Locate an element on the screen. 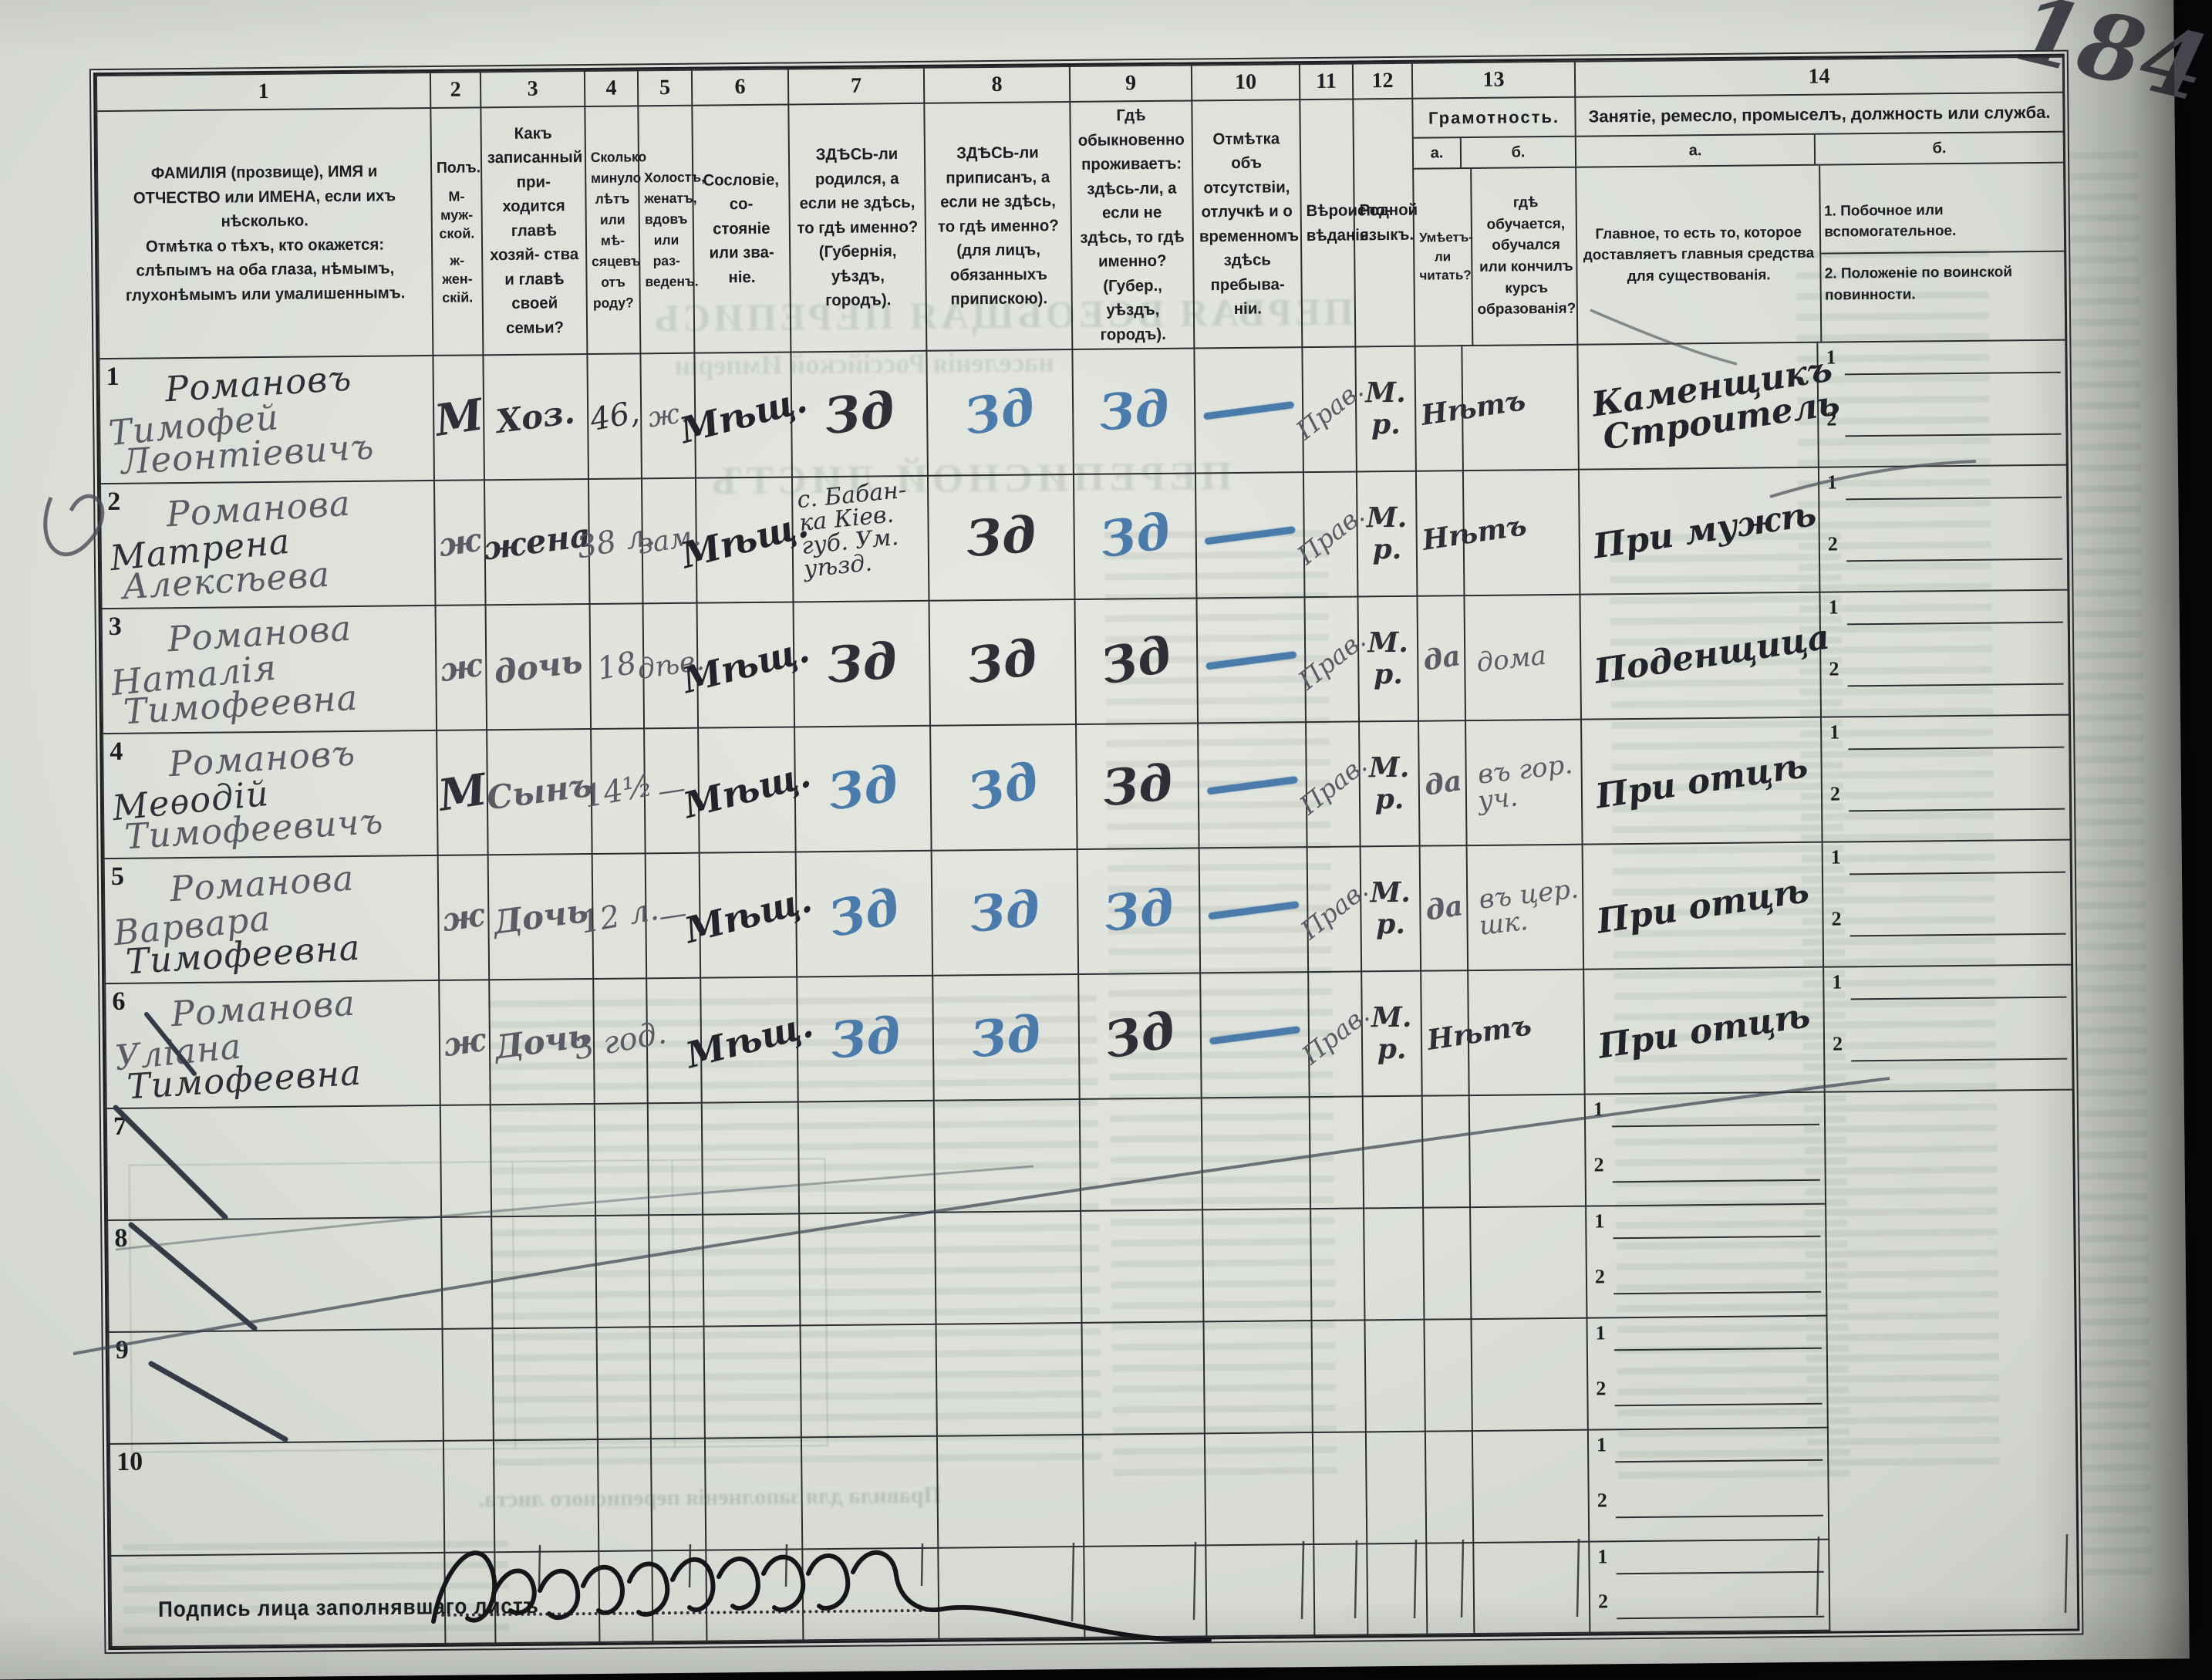 The height and width of the screenshot is (1680, 2212). handwritten-entry: Дочь is located at coordinates (541, 917).